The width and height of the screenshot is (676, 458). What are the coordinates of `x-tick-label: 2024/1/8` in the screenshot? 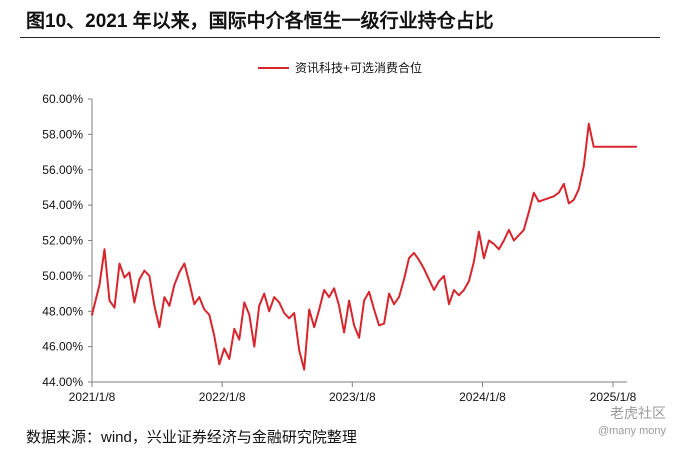 It's located at (482, 397).